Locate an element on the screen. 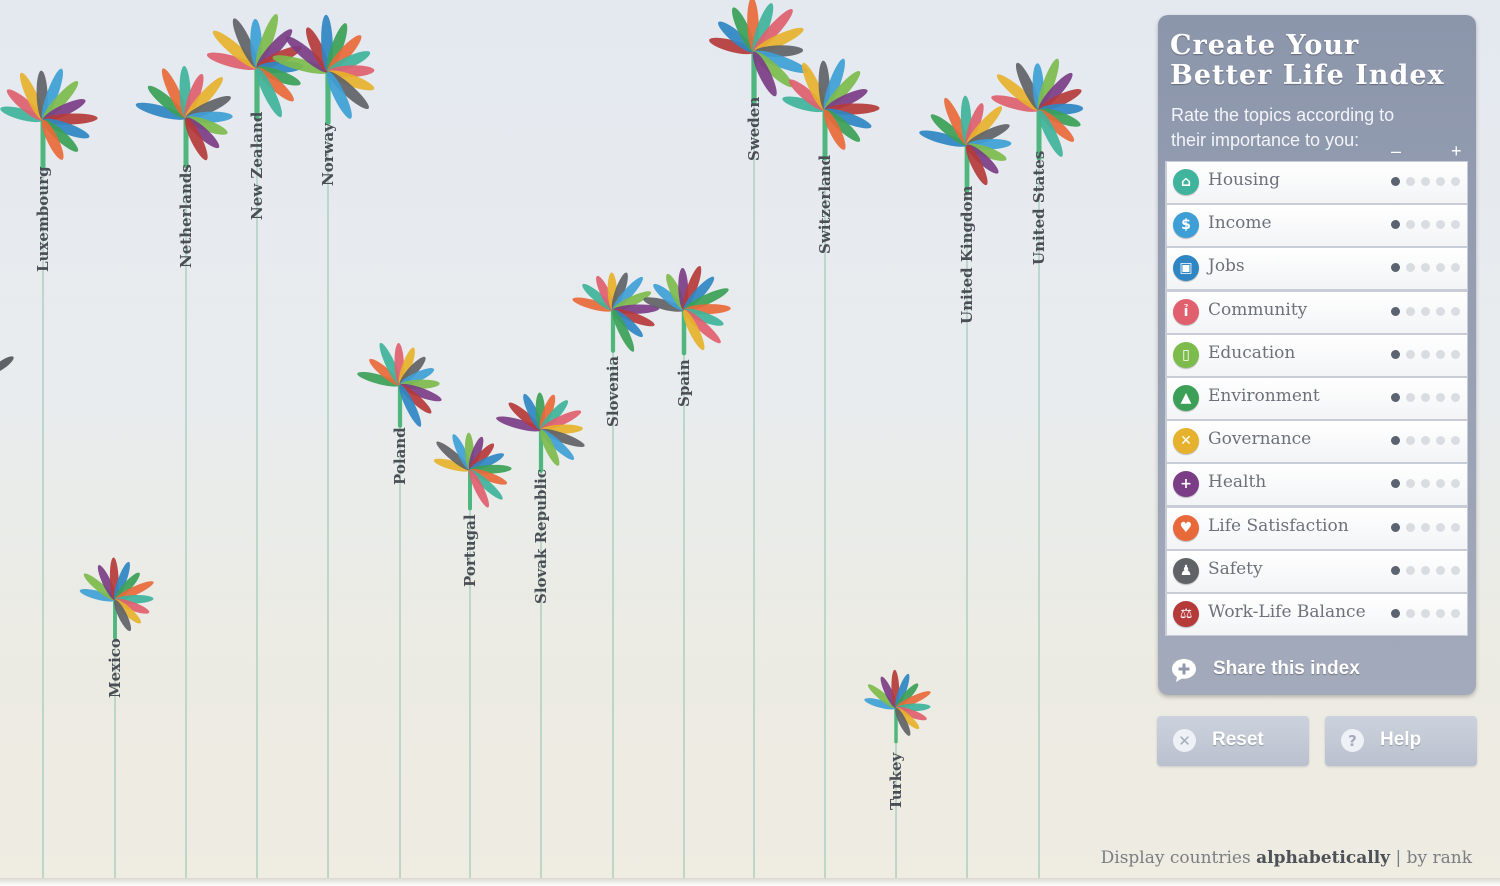  country-flower-switzerland: Switzerland is located at coordinates (830, 468).